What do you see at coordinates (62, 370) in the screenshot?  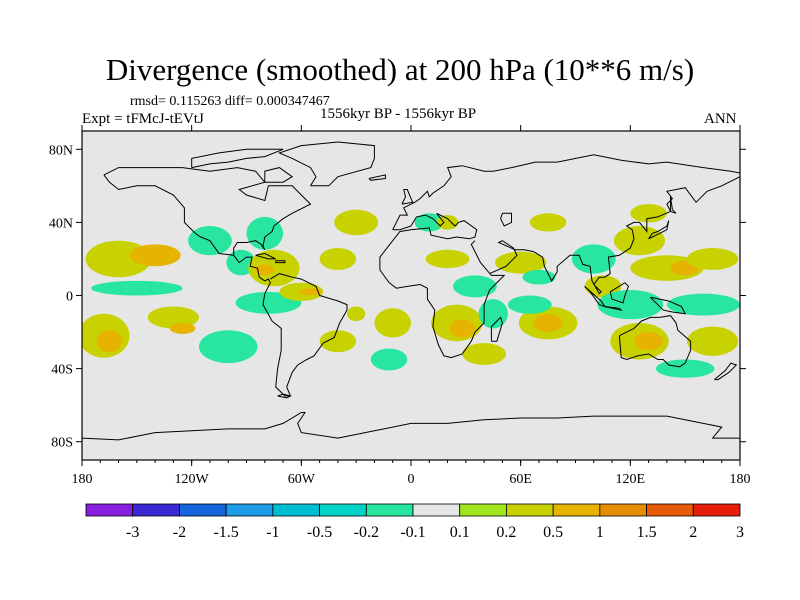 I see `y-tick-label: 40S` at bounding box center [62, 370].